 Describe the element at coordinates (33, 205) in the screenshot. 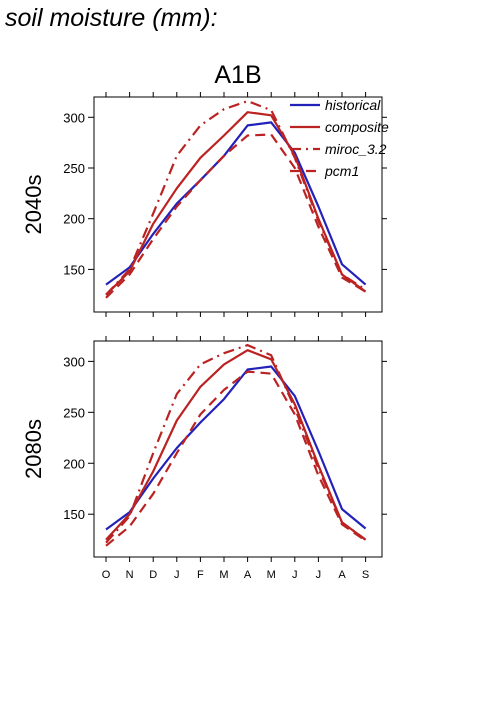

I see `y-axis-label: 2040s` at that location.